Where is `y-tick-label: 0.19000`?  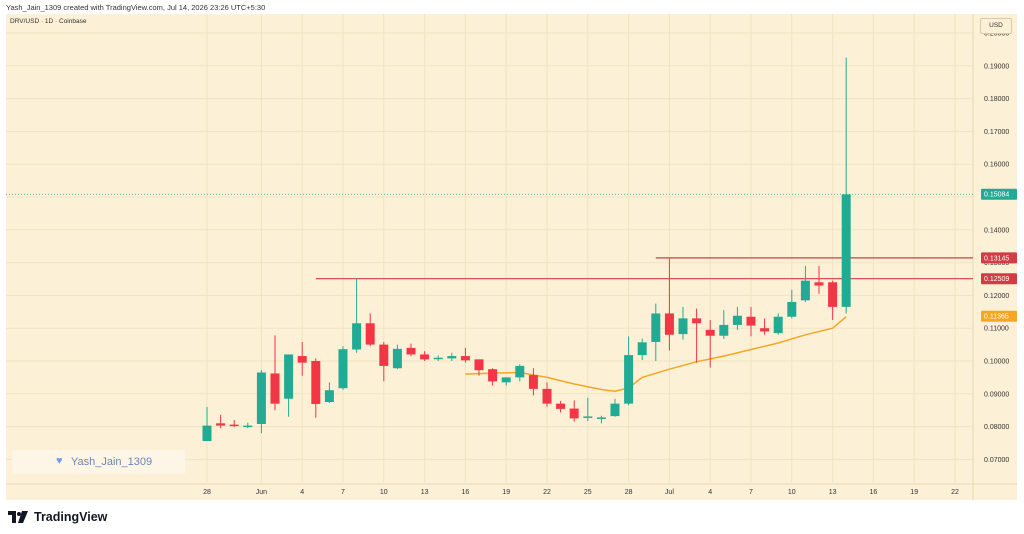 y-tick-label: 0.19000 is located at coordinates (996, 66).